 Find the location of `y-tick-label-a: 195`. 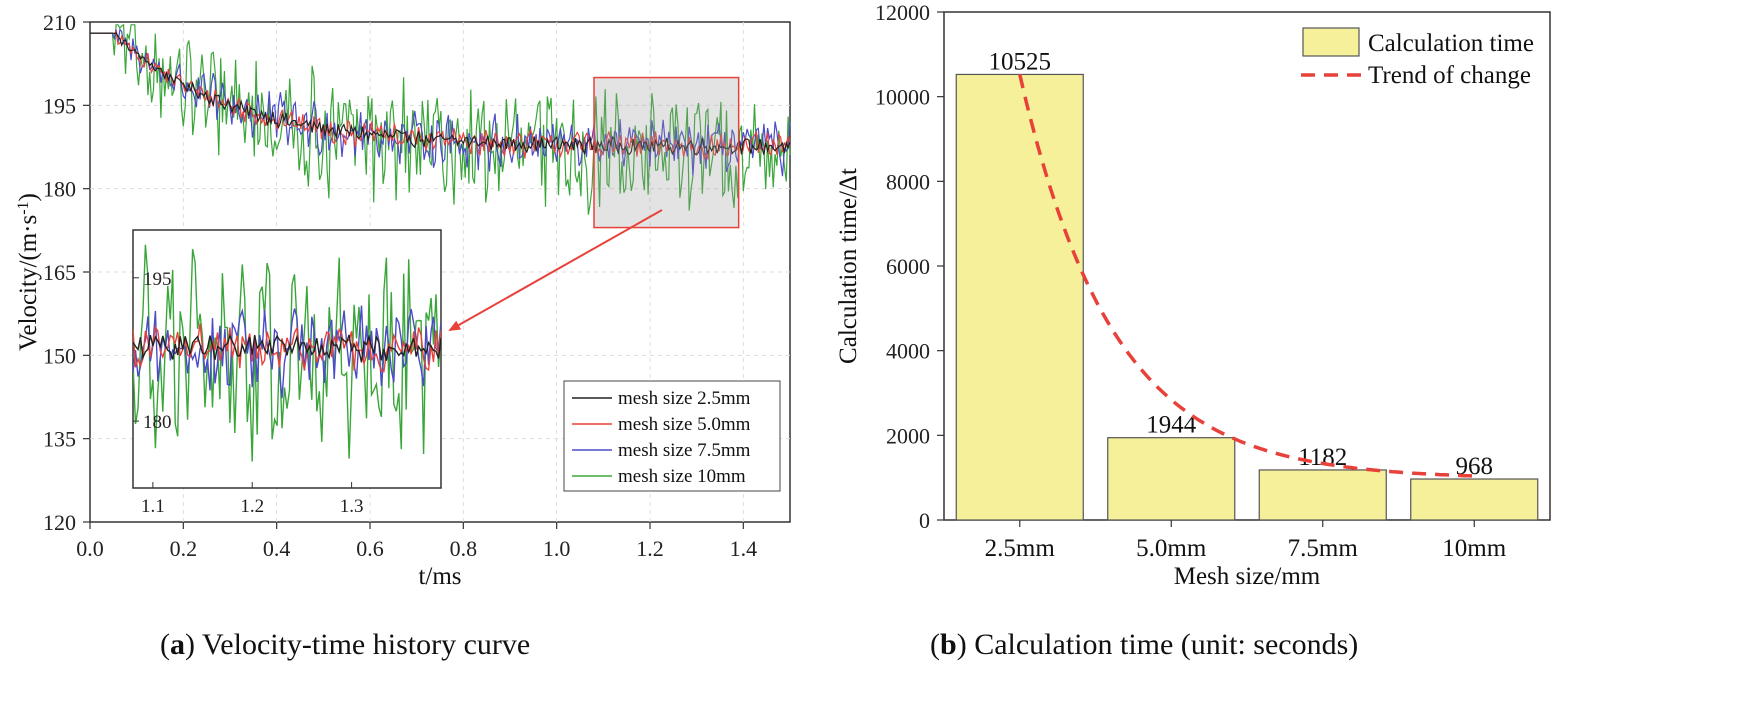

y-tick-label-a: 195 is located at coordinates (59, 105).